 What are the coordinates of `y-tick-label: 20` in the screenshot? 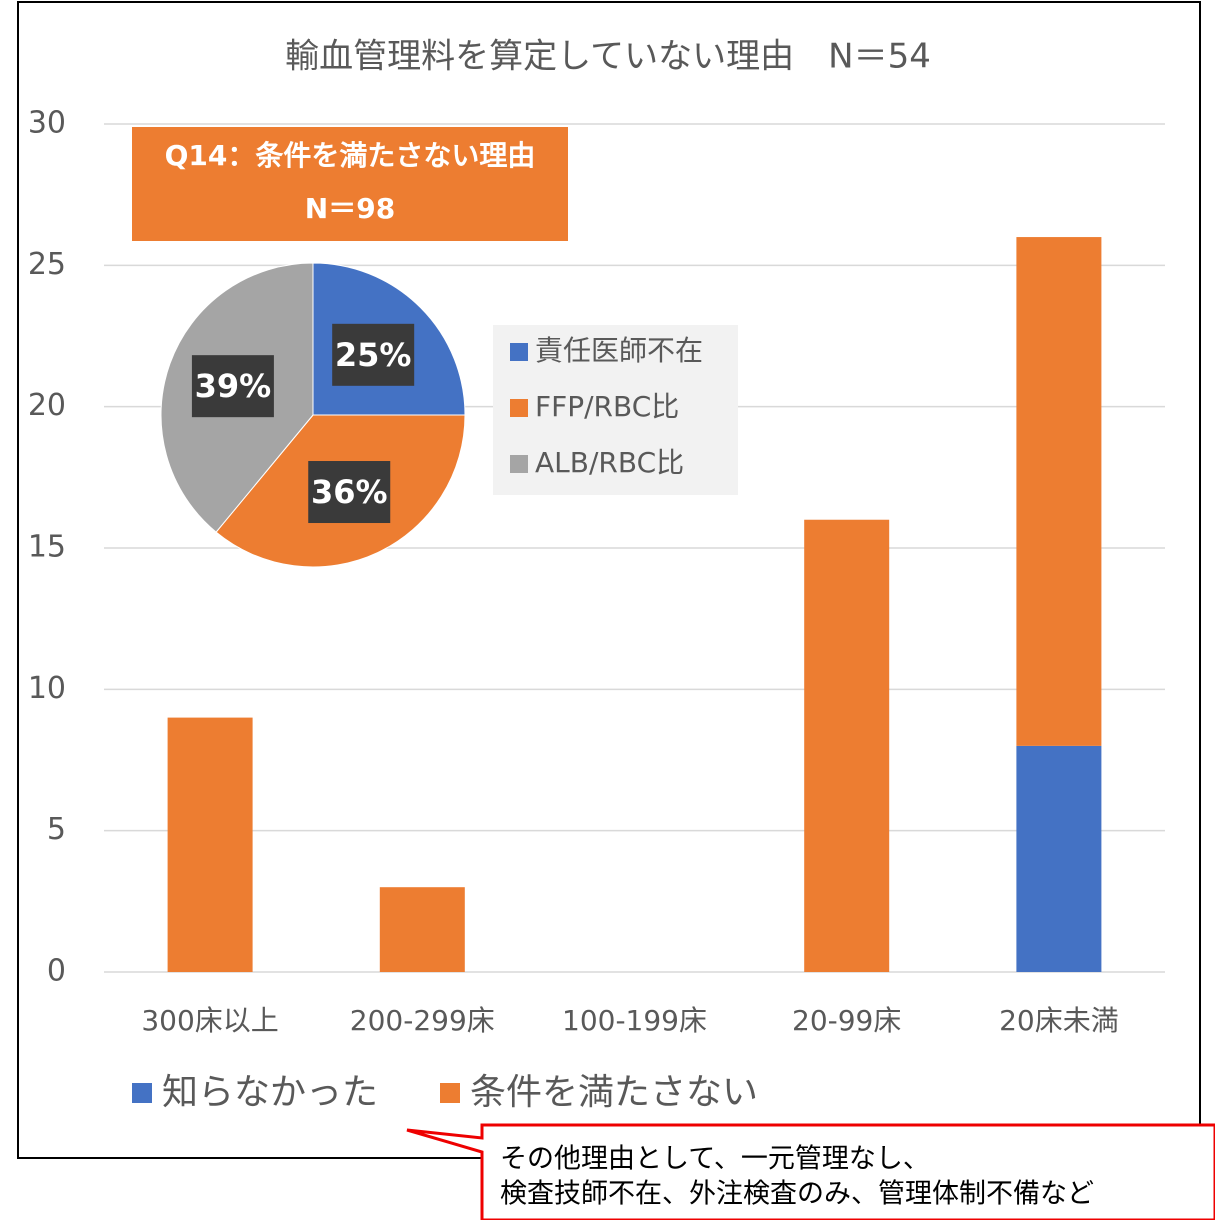 It's located at (47, 405).